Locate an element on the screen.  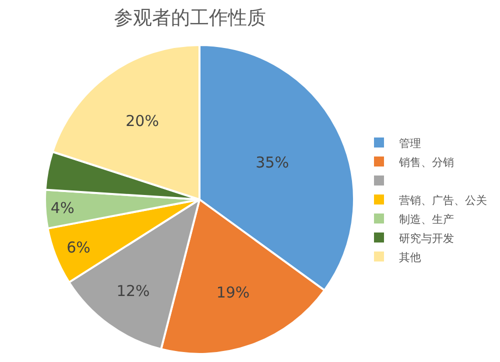
data-label: 6% is located at coordinates (78, 247).